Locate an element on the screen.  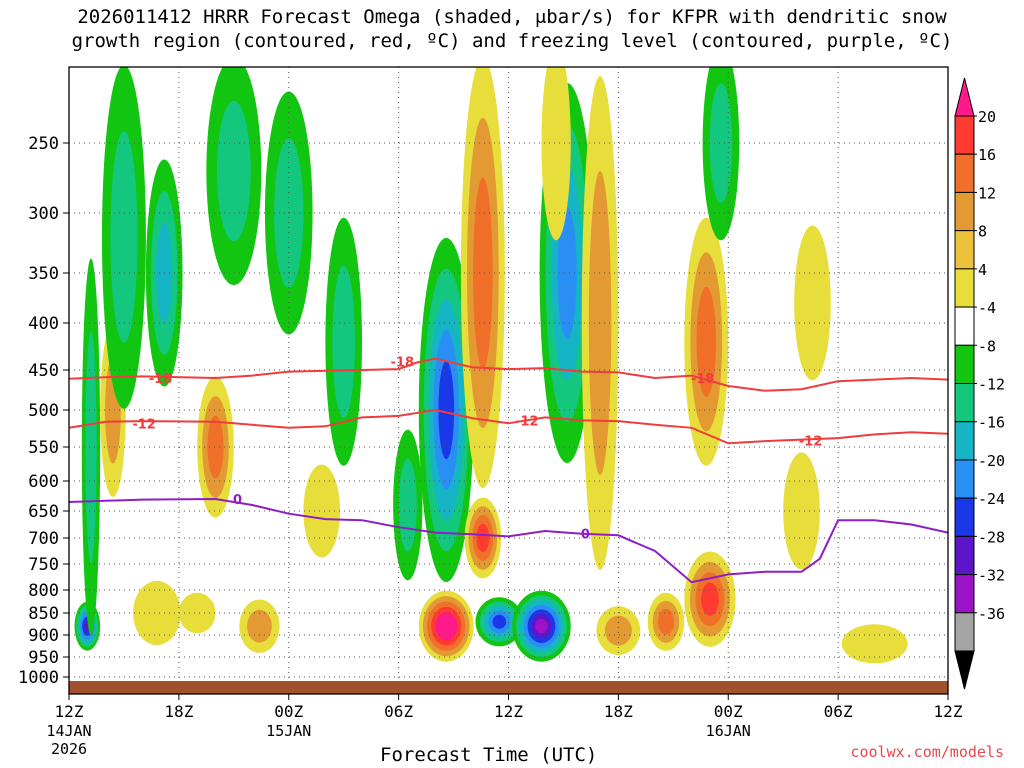
colorbar-label--16: -16 is located at coordinates (991, 423).